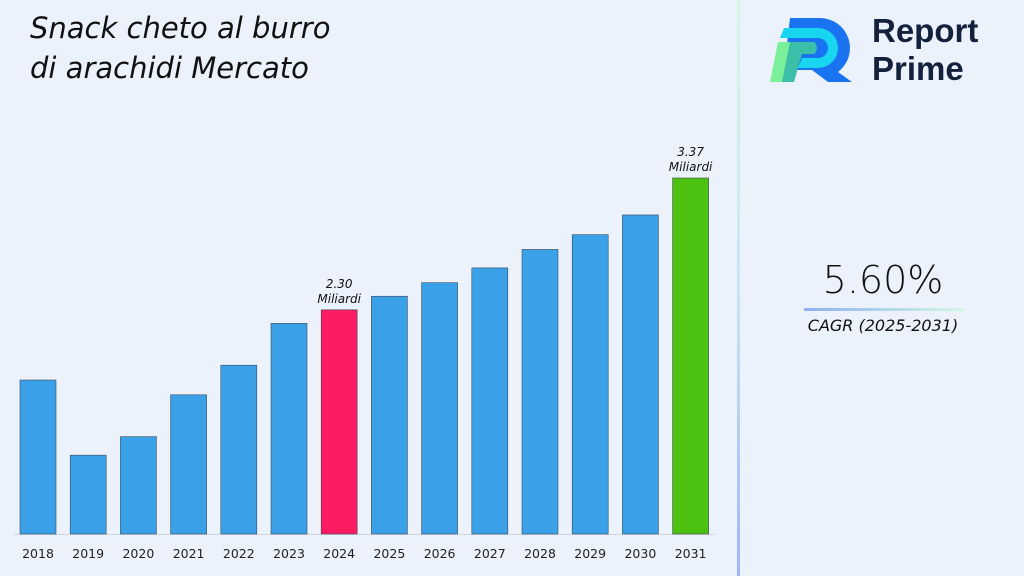  Describe the element at coordinates (811, 50) in the screenshot. I see `report-prime-logo-icon` at that location.